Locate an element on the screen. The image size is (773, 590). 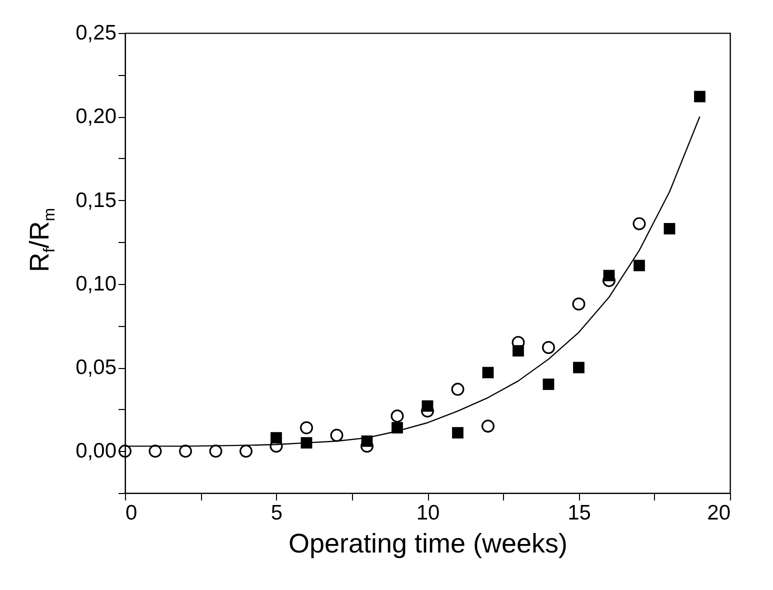
x-tick-label: 10 is located at coordinates (428, 513).